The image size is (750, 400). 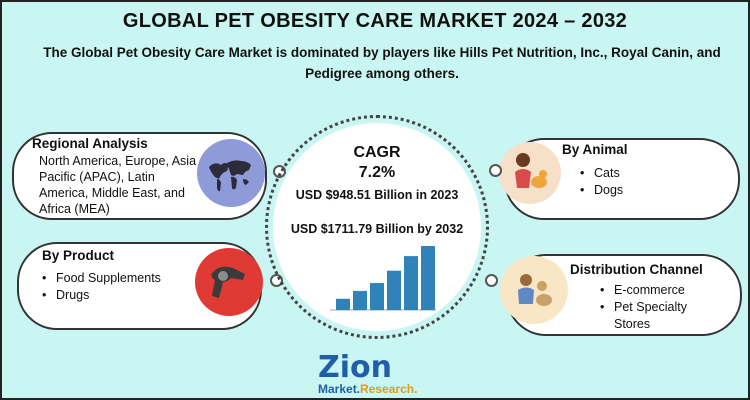 I want to click on pet-owner-icon, so click(x=530, y=173).